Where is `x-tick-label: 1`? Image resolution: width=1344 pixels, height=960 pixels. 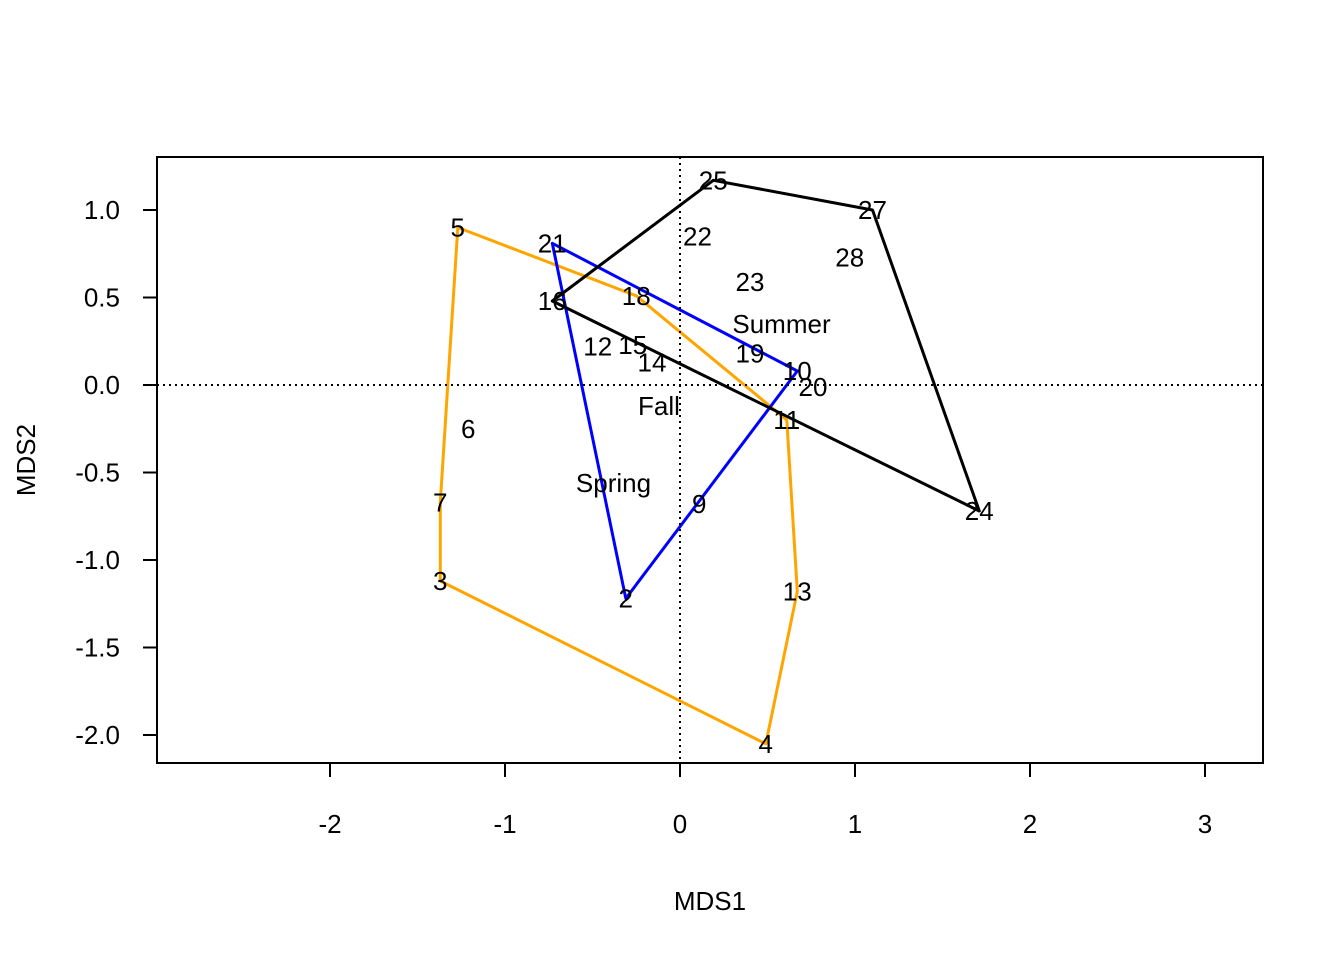
x-tick-label: 1 is located at coordinates (855, 824).